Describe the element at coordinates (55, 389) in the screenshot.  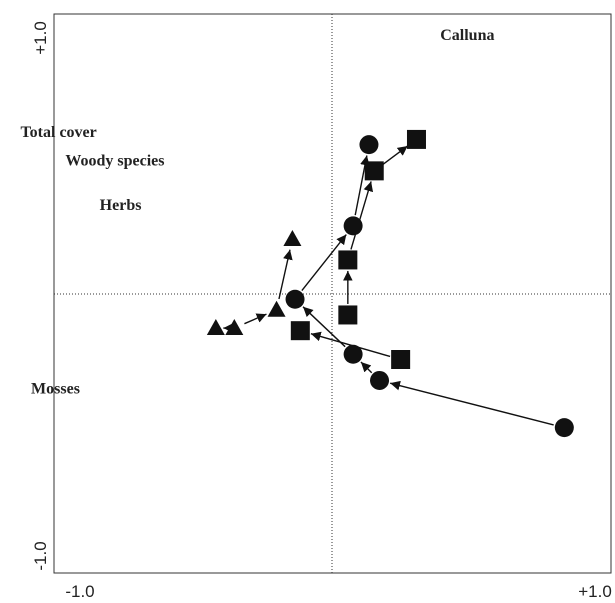
I see `variable-label: Mosses` at that location.